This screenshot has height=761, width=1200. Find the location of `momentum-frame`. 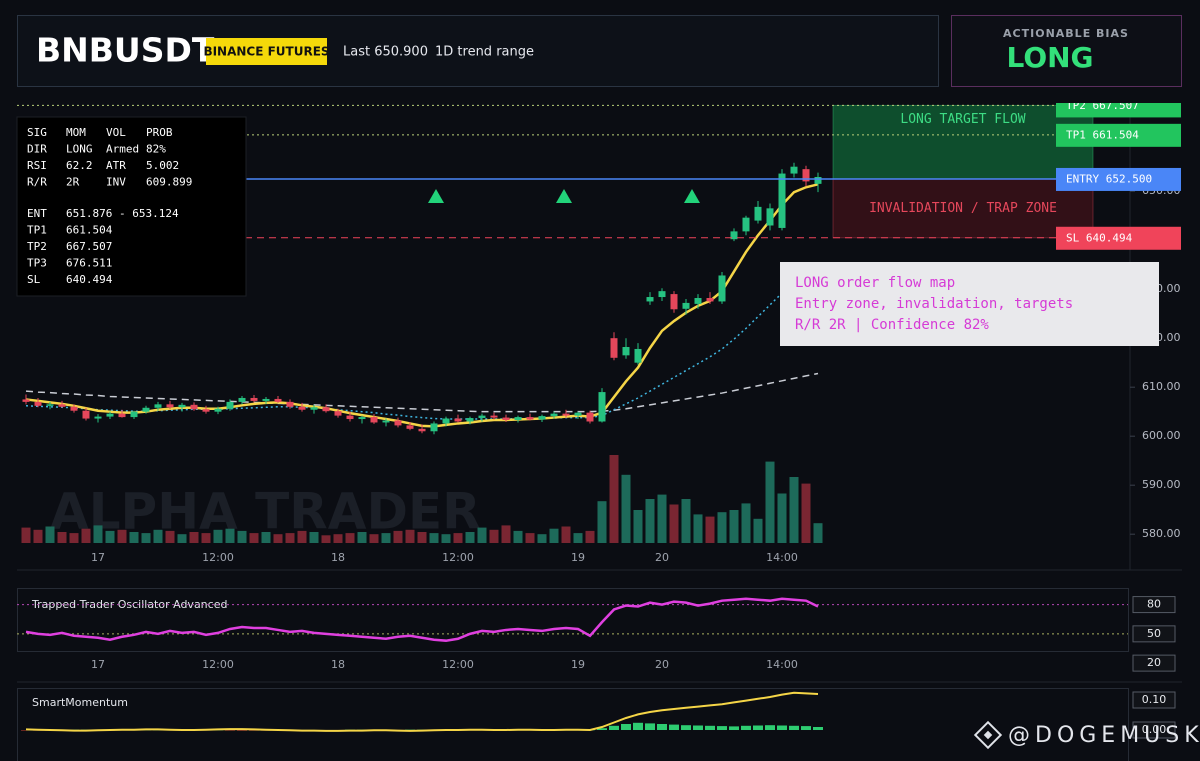

momentum-frame is located at coordinates (573, 724).